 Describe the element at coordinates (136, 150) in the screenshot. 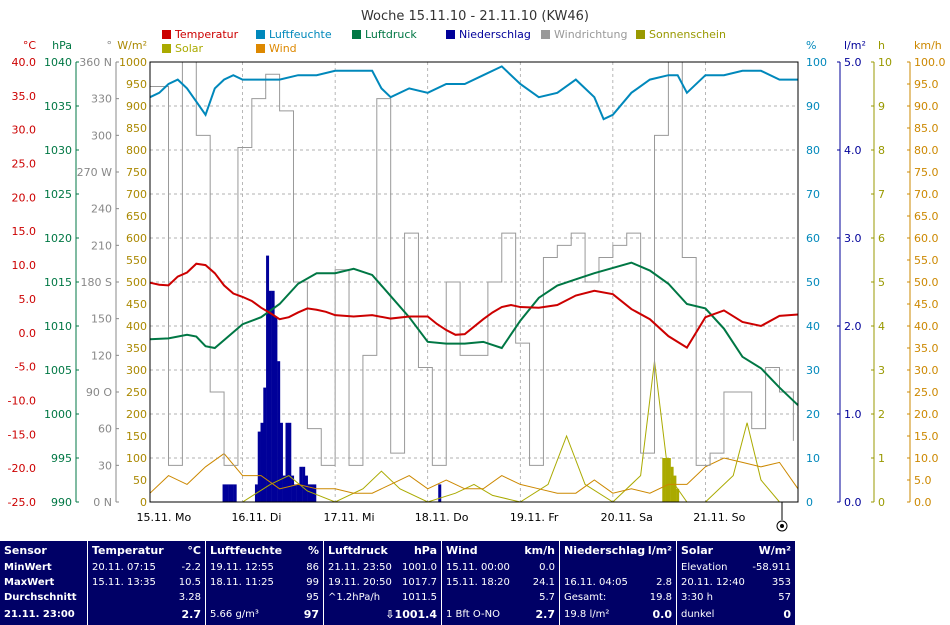

I see `axis-tick-label: 800` at that location.